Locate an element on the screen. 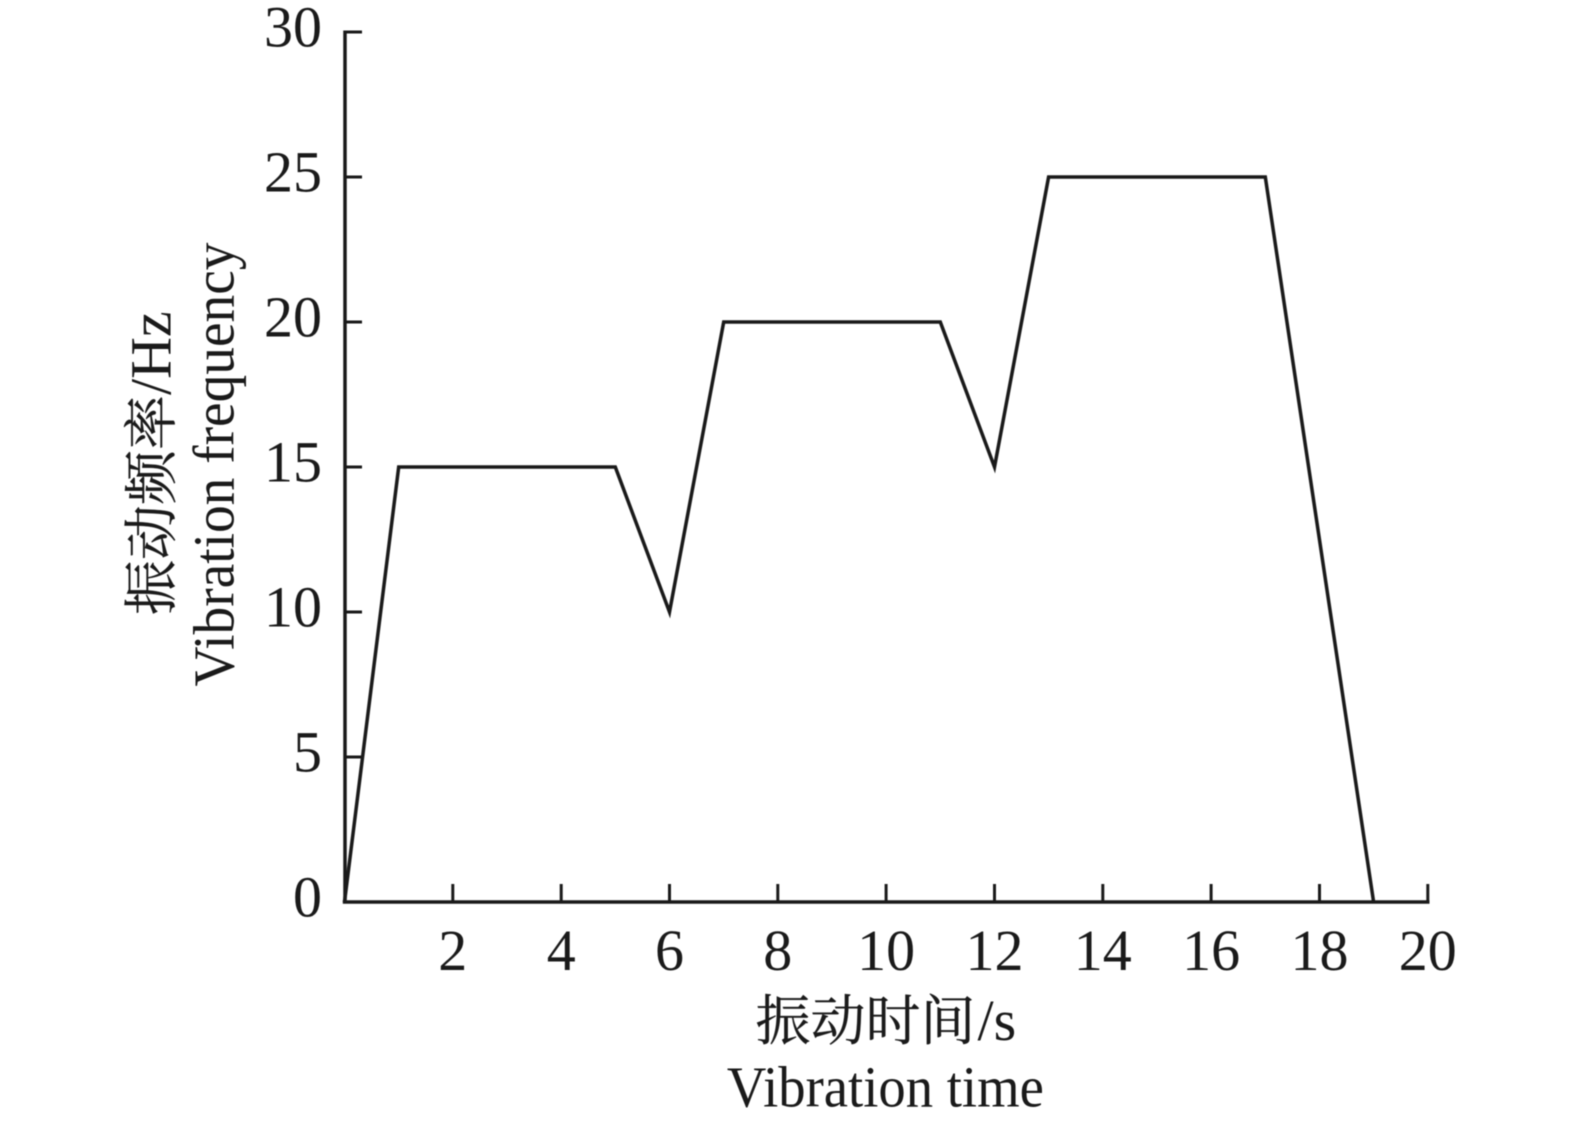  svg-text: /s is located at coordinates (997, 1020).